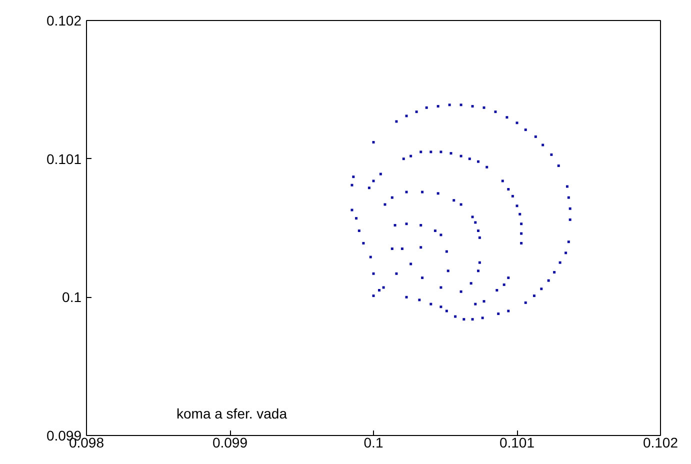 The width and height of the screenshot is (691, 464). Describe the element at coordinates (232, 414) in the screenshot. I see `annotation: koma a sfer. vada` at that location.